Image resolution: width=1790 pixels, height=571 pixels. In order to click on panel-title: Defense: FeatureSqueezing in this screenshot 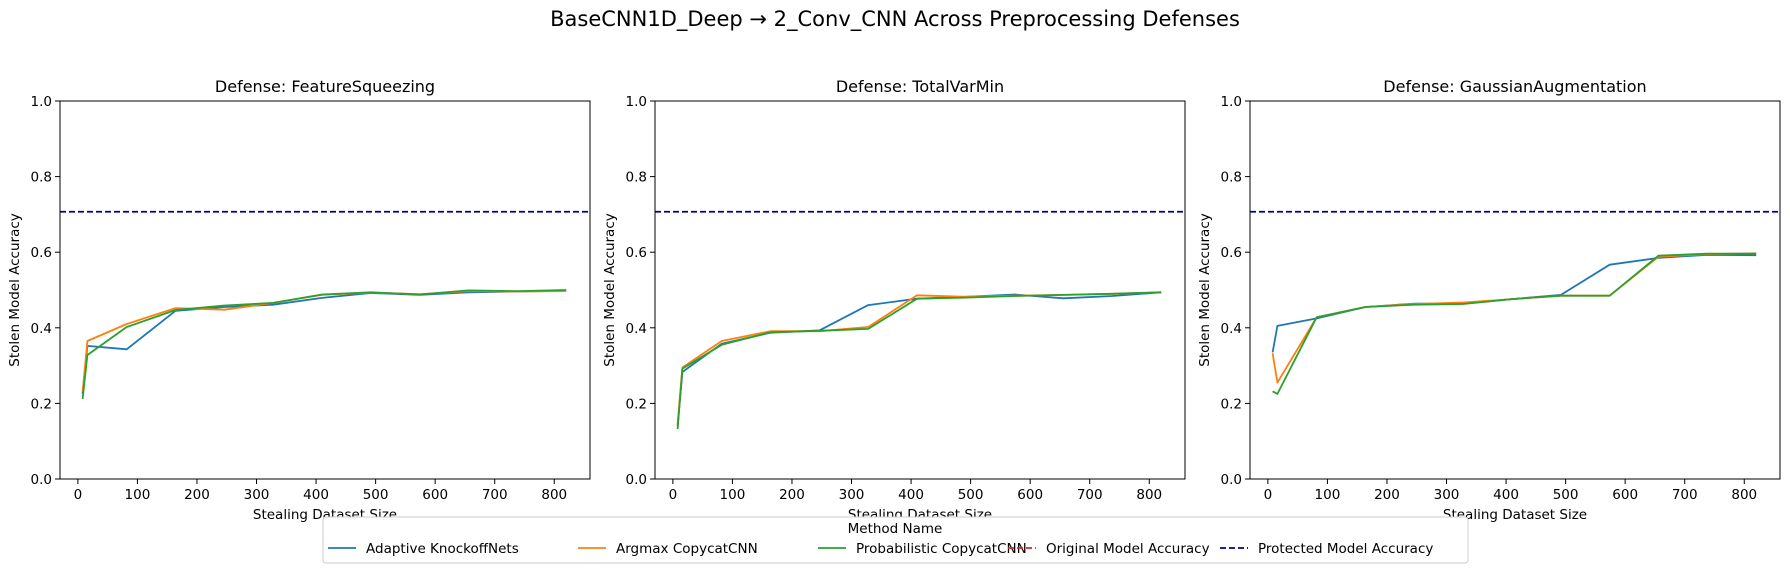, I will do `click(325, 86)`.